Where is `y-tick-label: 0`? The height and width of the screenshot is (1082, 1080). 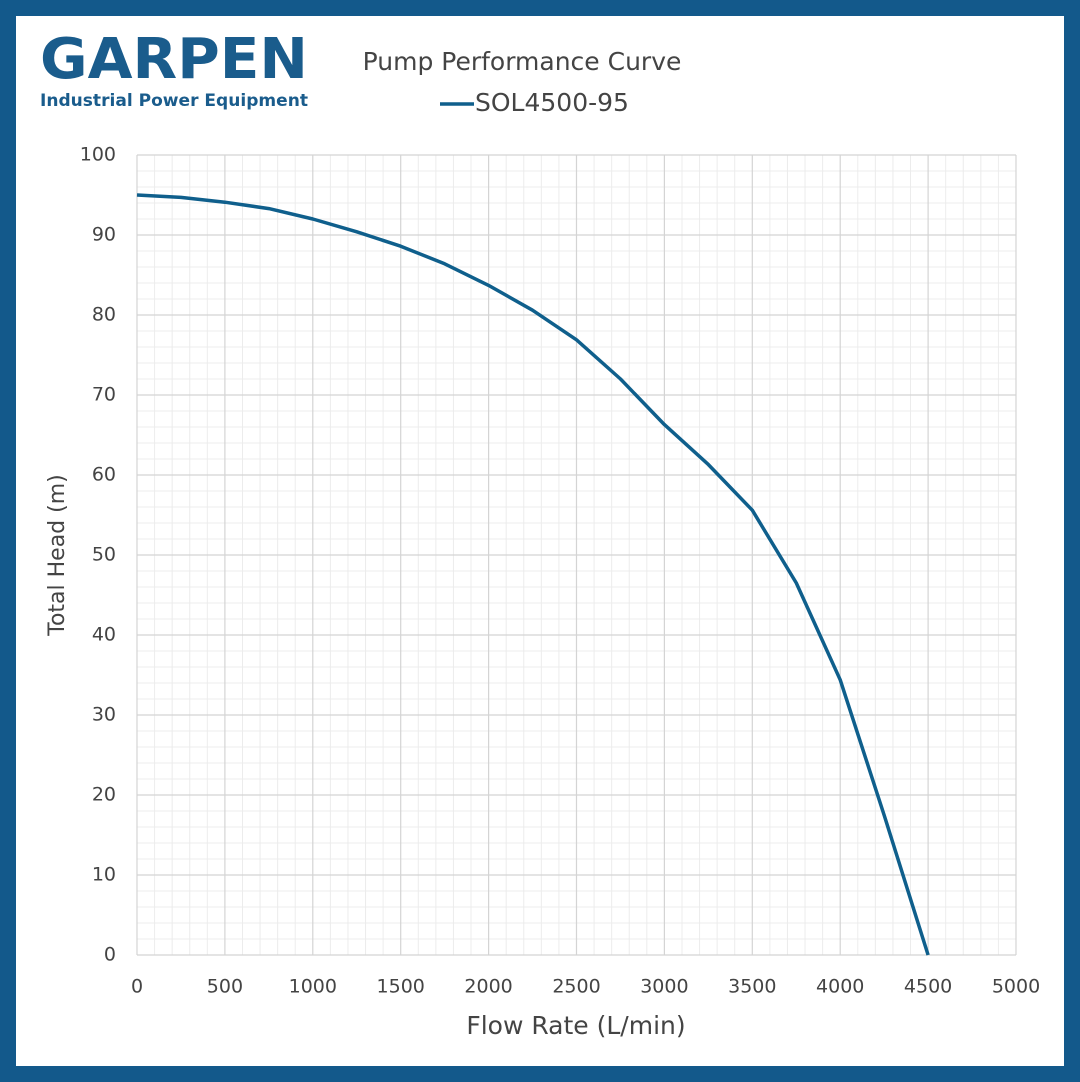
y-tick-label: 0 is located at coordinates (110, 955).